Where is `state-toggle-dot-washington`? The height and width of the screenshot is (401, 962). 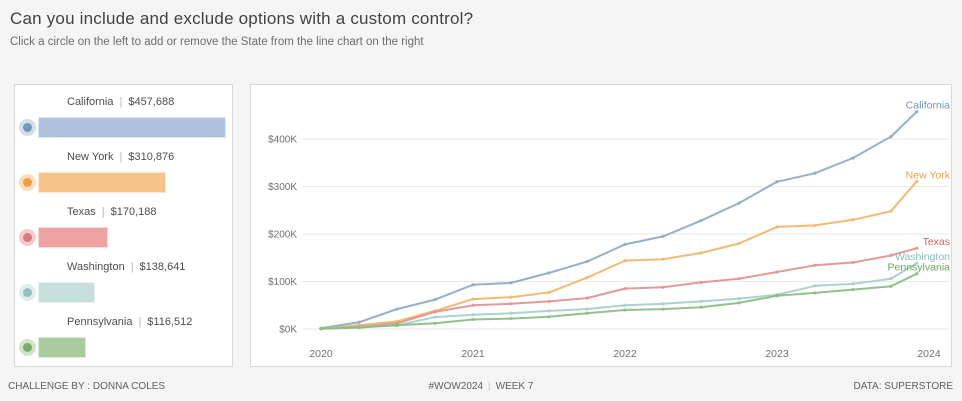
state-toggle-dot-washington is located at coordinates (27, 292).